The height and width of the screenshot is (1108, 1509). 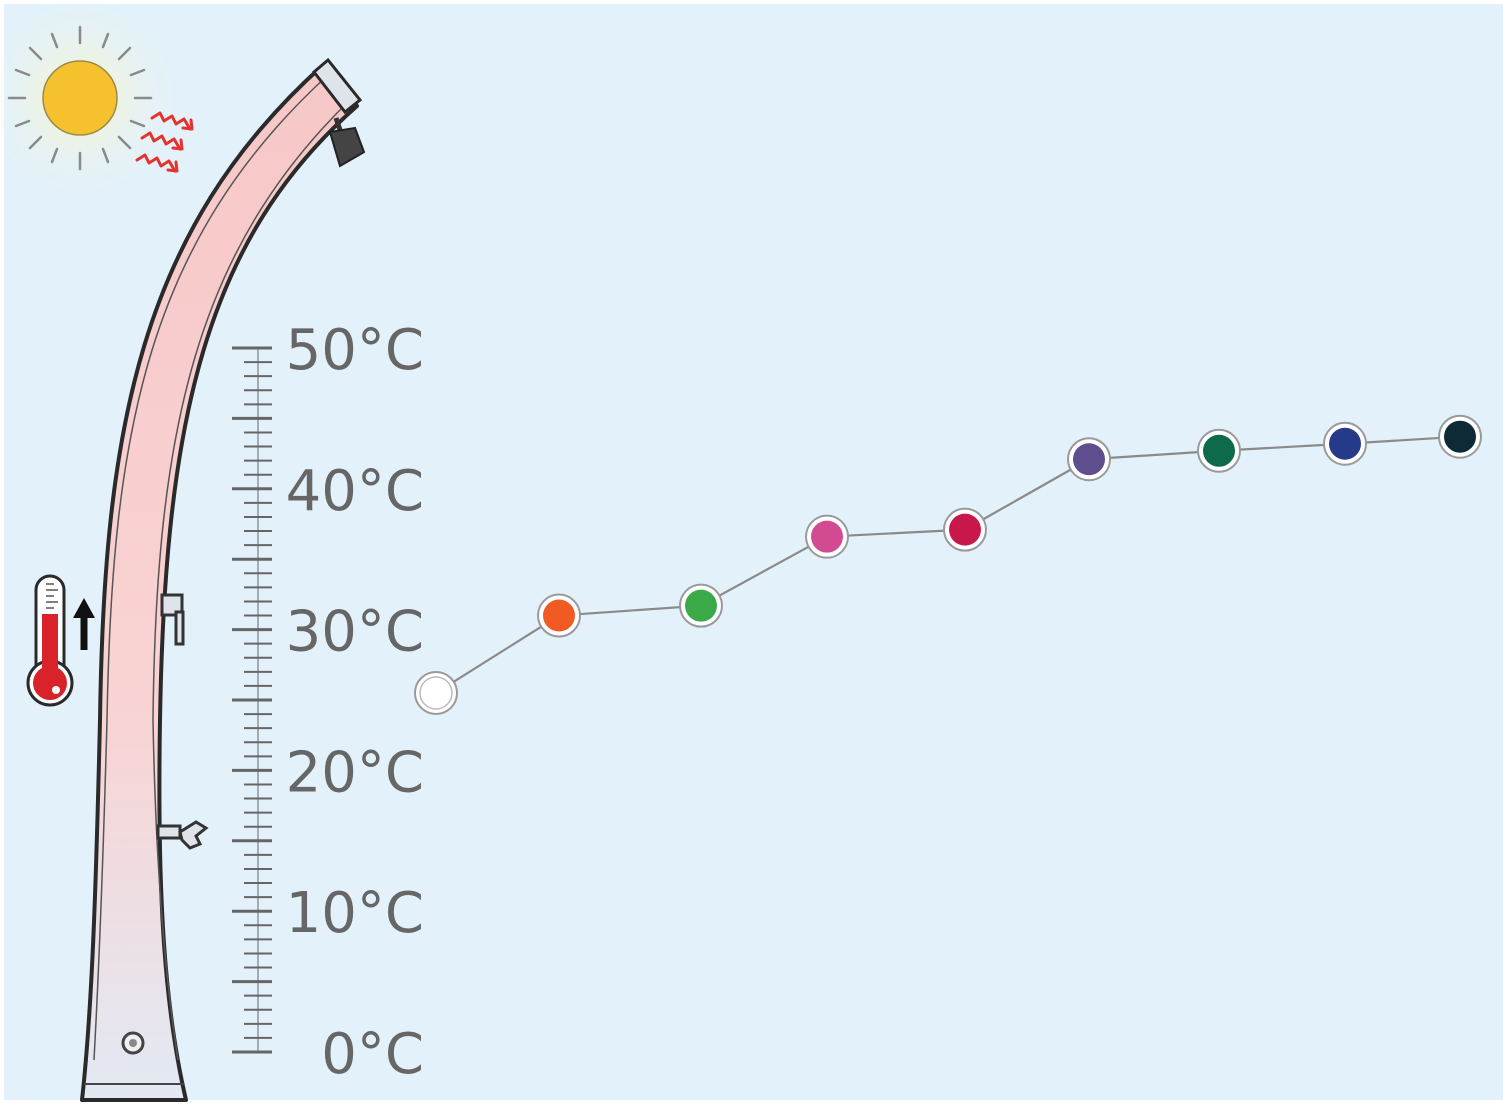 What do you see at coordinates (92, 101) in the screenshot?
I see `sun-icon` at bounding box center [92, 101].